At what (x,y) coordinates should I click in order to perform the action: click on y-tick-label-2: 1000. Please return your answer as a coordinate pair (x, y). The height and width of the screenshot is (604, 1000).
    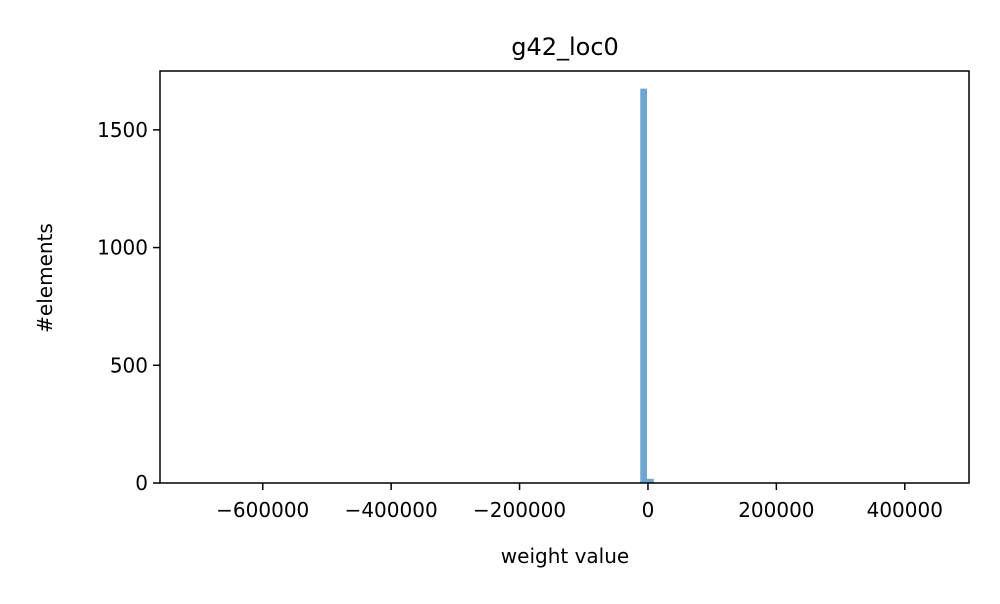
    Looking at the image, I should click on (122, 248).